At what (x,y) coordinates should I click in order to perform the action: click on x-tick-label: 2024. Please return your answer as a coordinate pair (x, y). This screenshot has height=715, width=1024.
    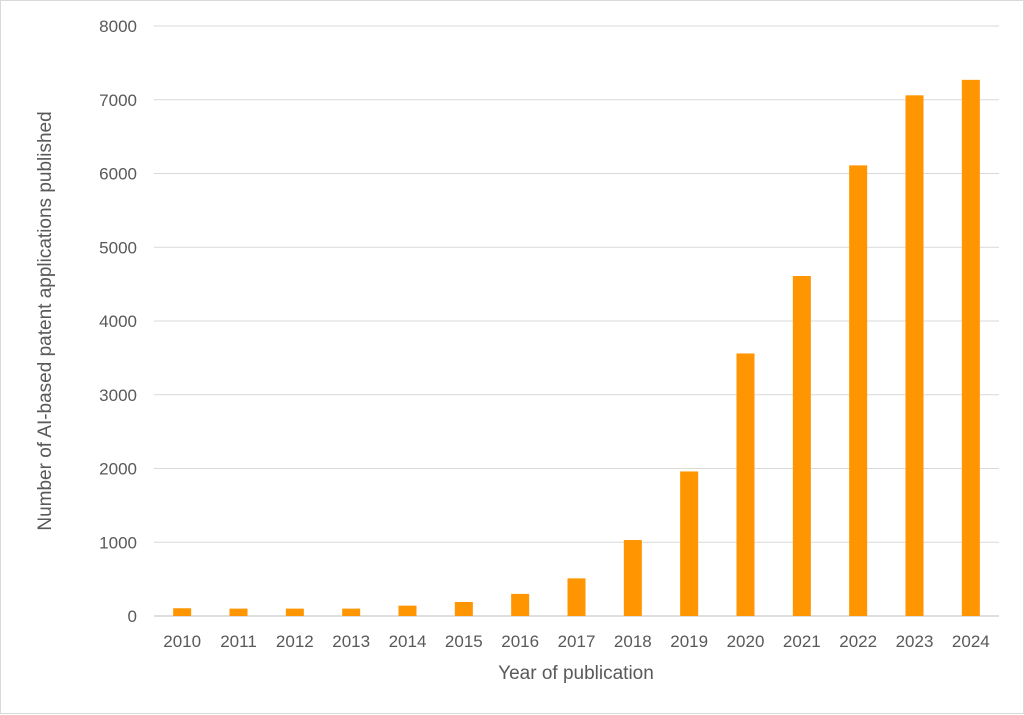
    Looking at the image, I should click on (971, 641).